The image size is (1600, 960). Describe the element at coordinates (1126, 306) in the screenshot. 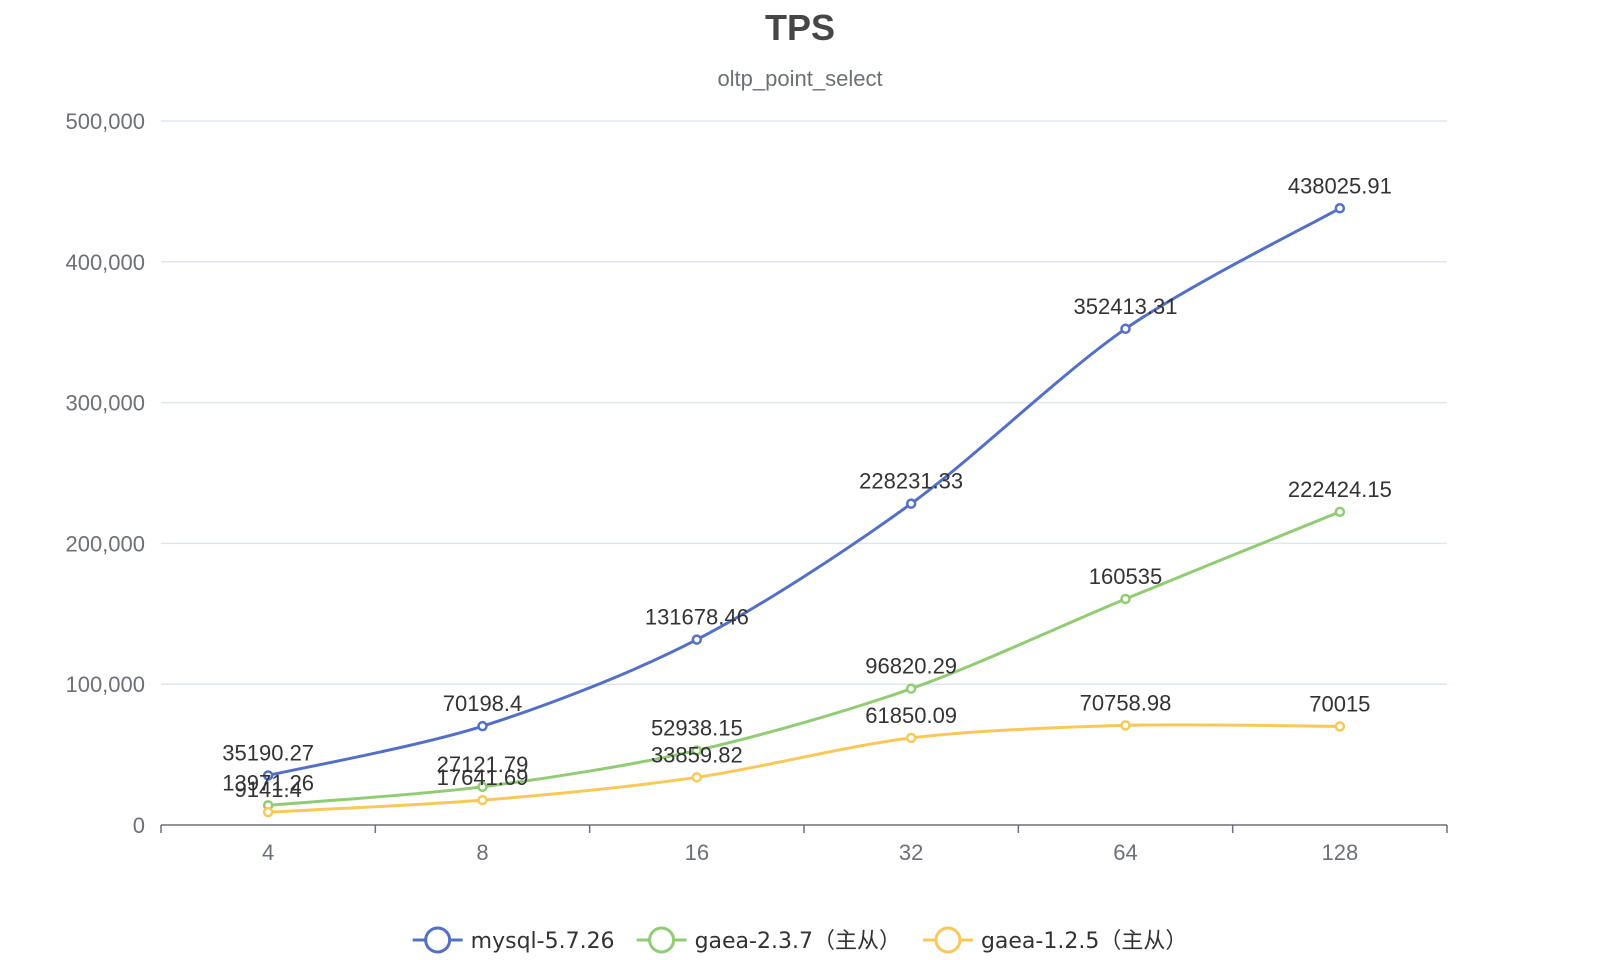

I see `data-label: 352413.31` at that location.